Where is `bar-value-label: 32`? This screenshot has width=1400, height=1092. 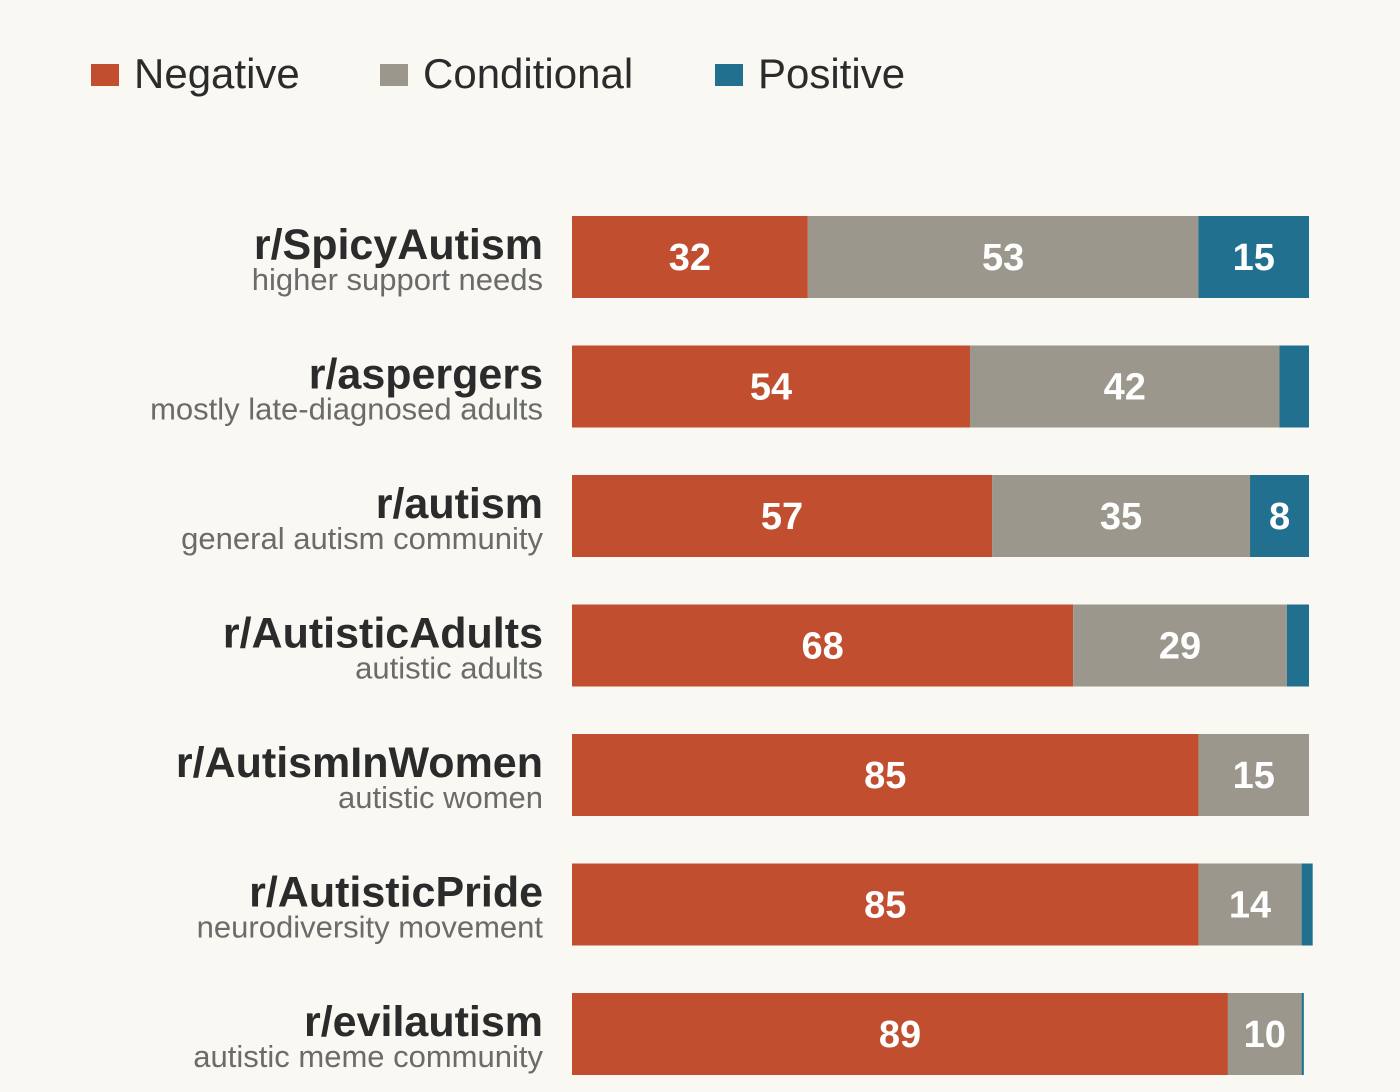
bar-value-label: 32 is located at coordinates (690, 258).